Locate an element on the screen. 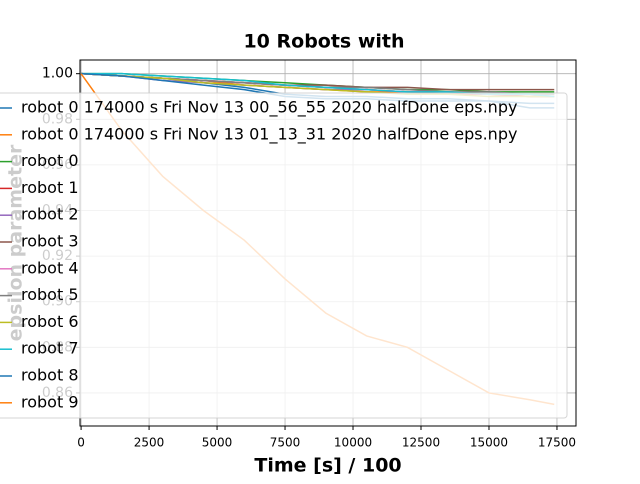 The width and height of the screenshot is (640, 484). legend-label: robot 1 is located at coordinates (50, 187).